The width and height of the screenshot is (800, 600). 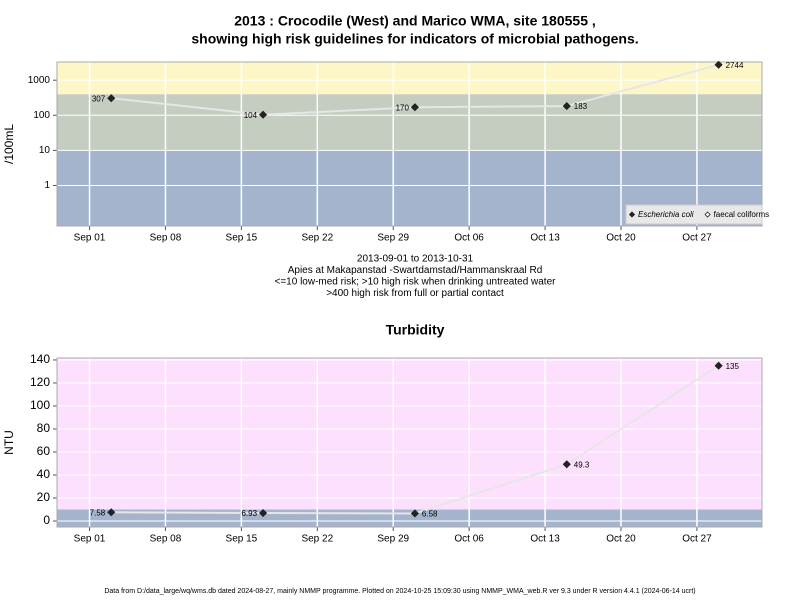 I want to click on y-tick-label: 40, so click(x=44, y=474).